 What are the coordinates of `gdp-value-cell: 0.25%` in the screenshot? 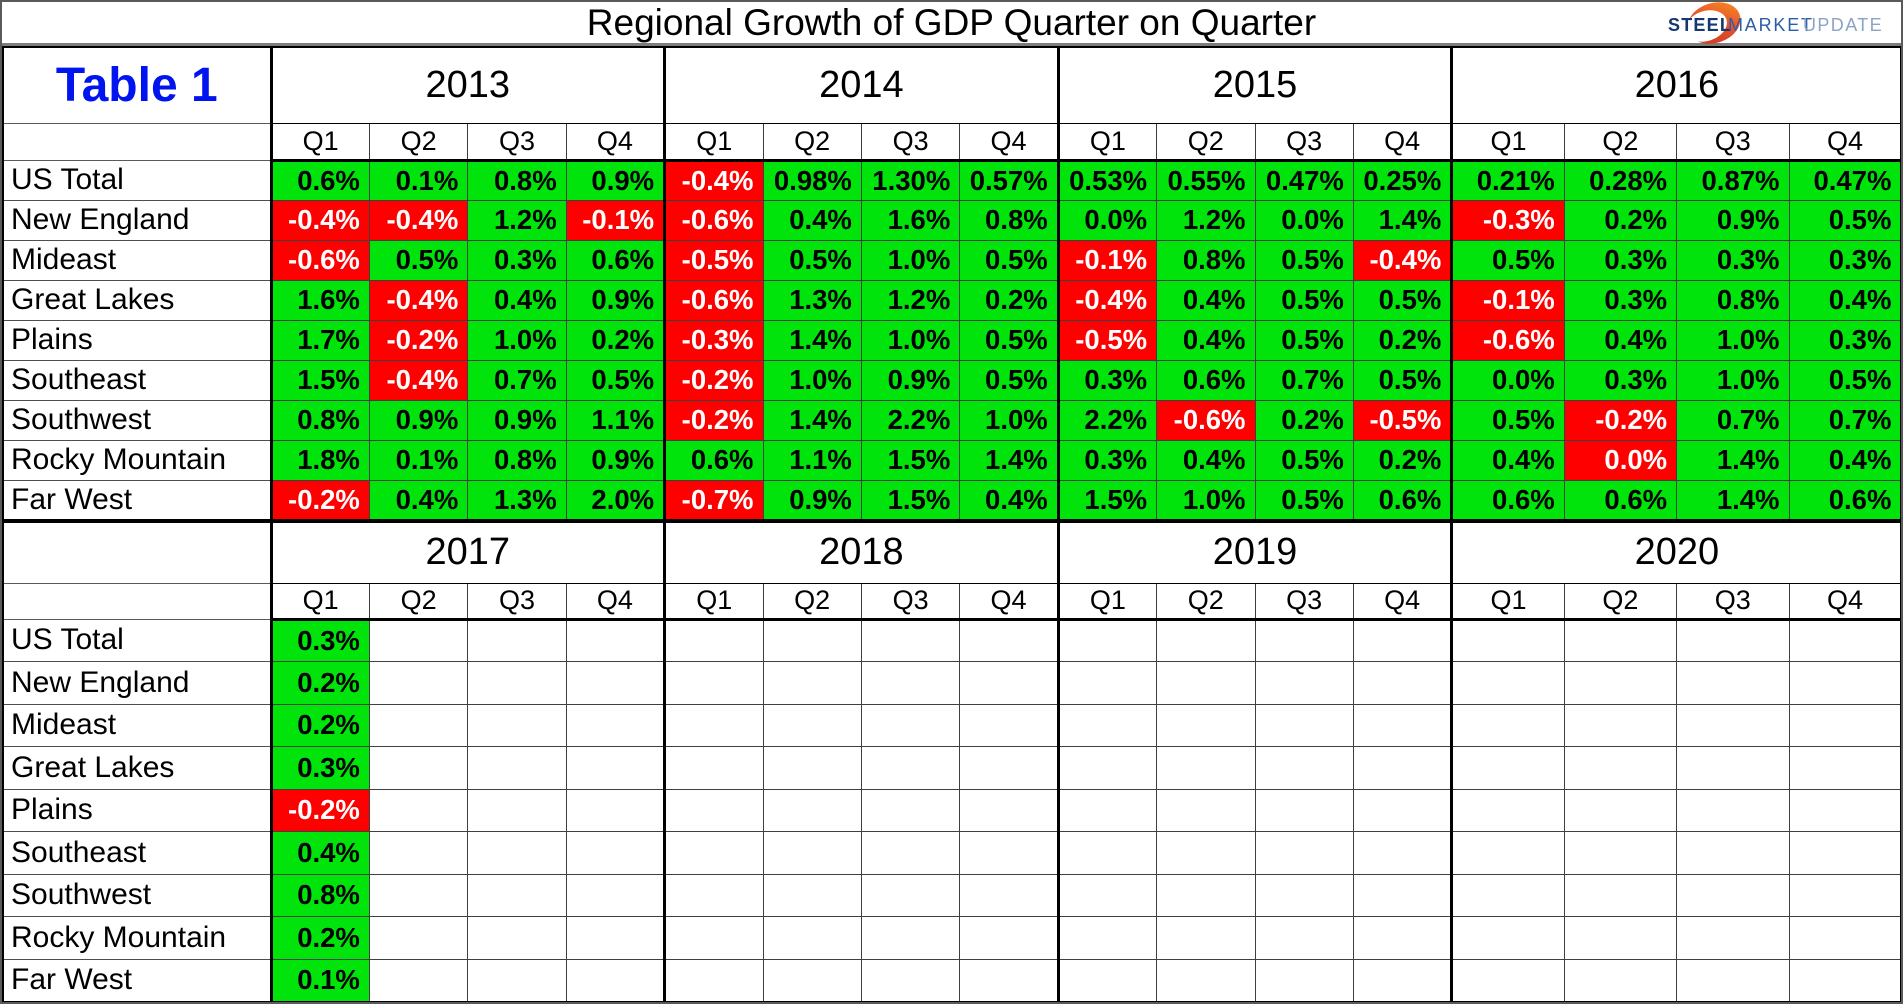 It's located at (1402, 180).